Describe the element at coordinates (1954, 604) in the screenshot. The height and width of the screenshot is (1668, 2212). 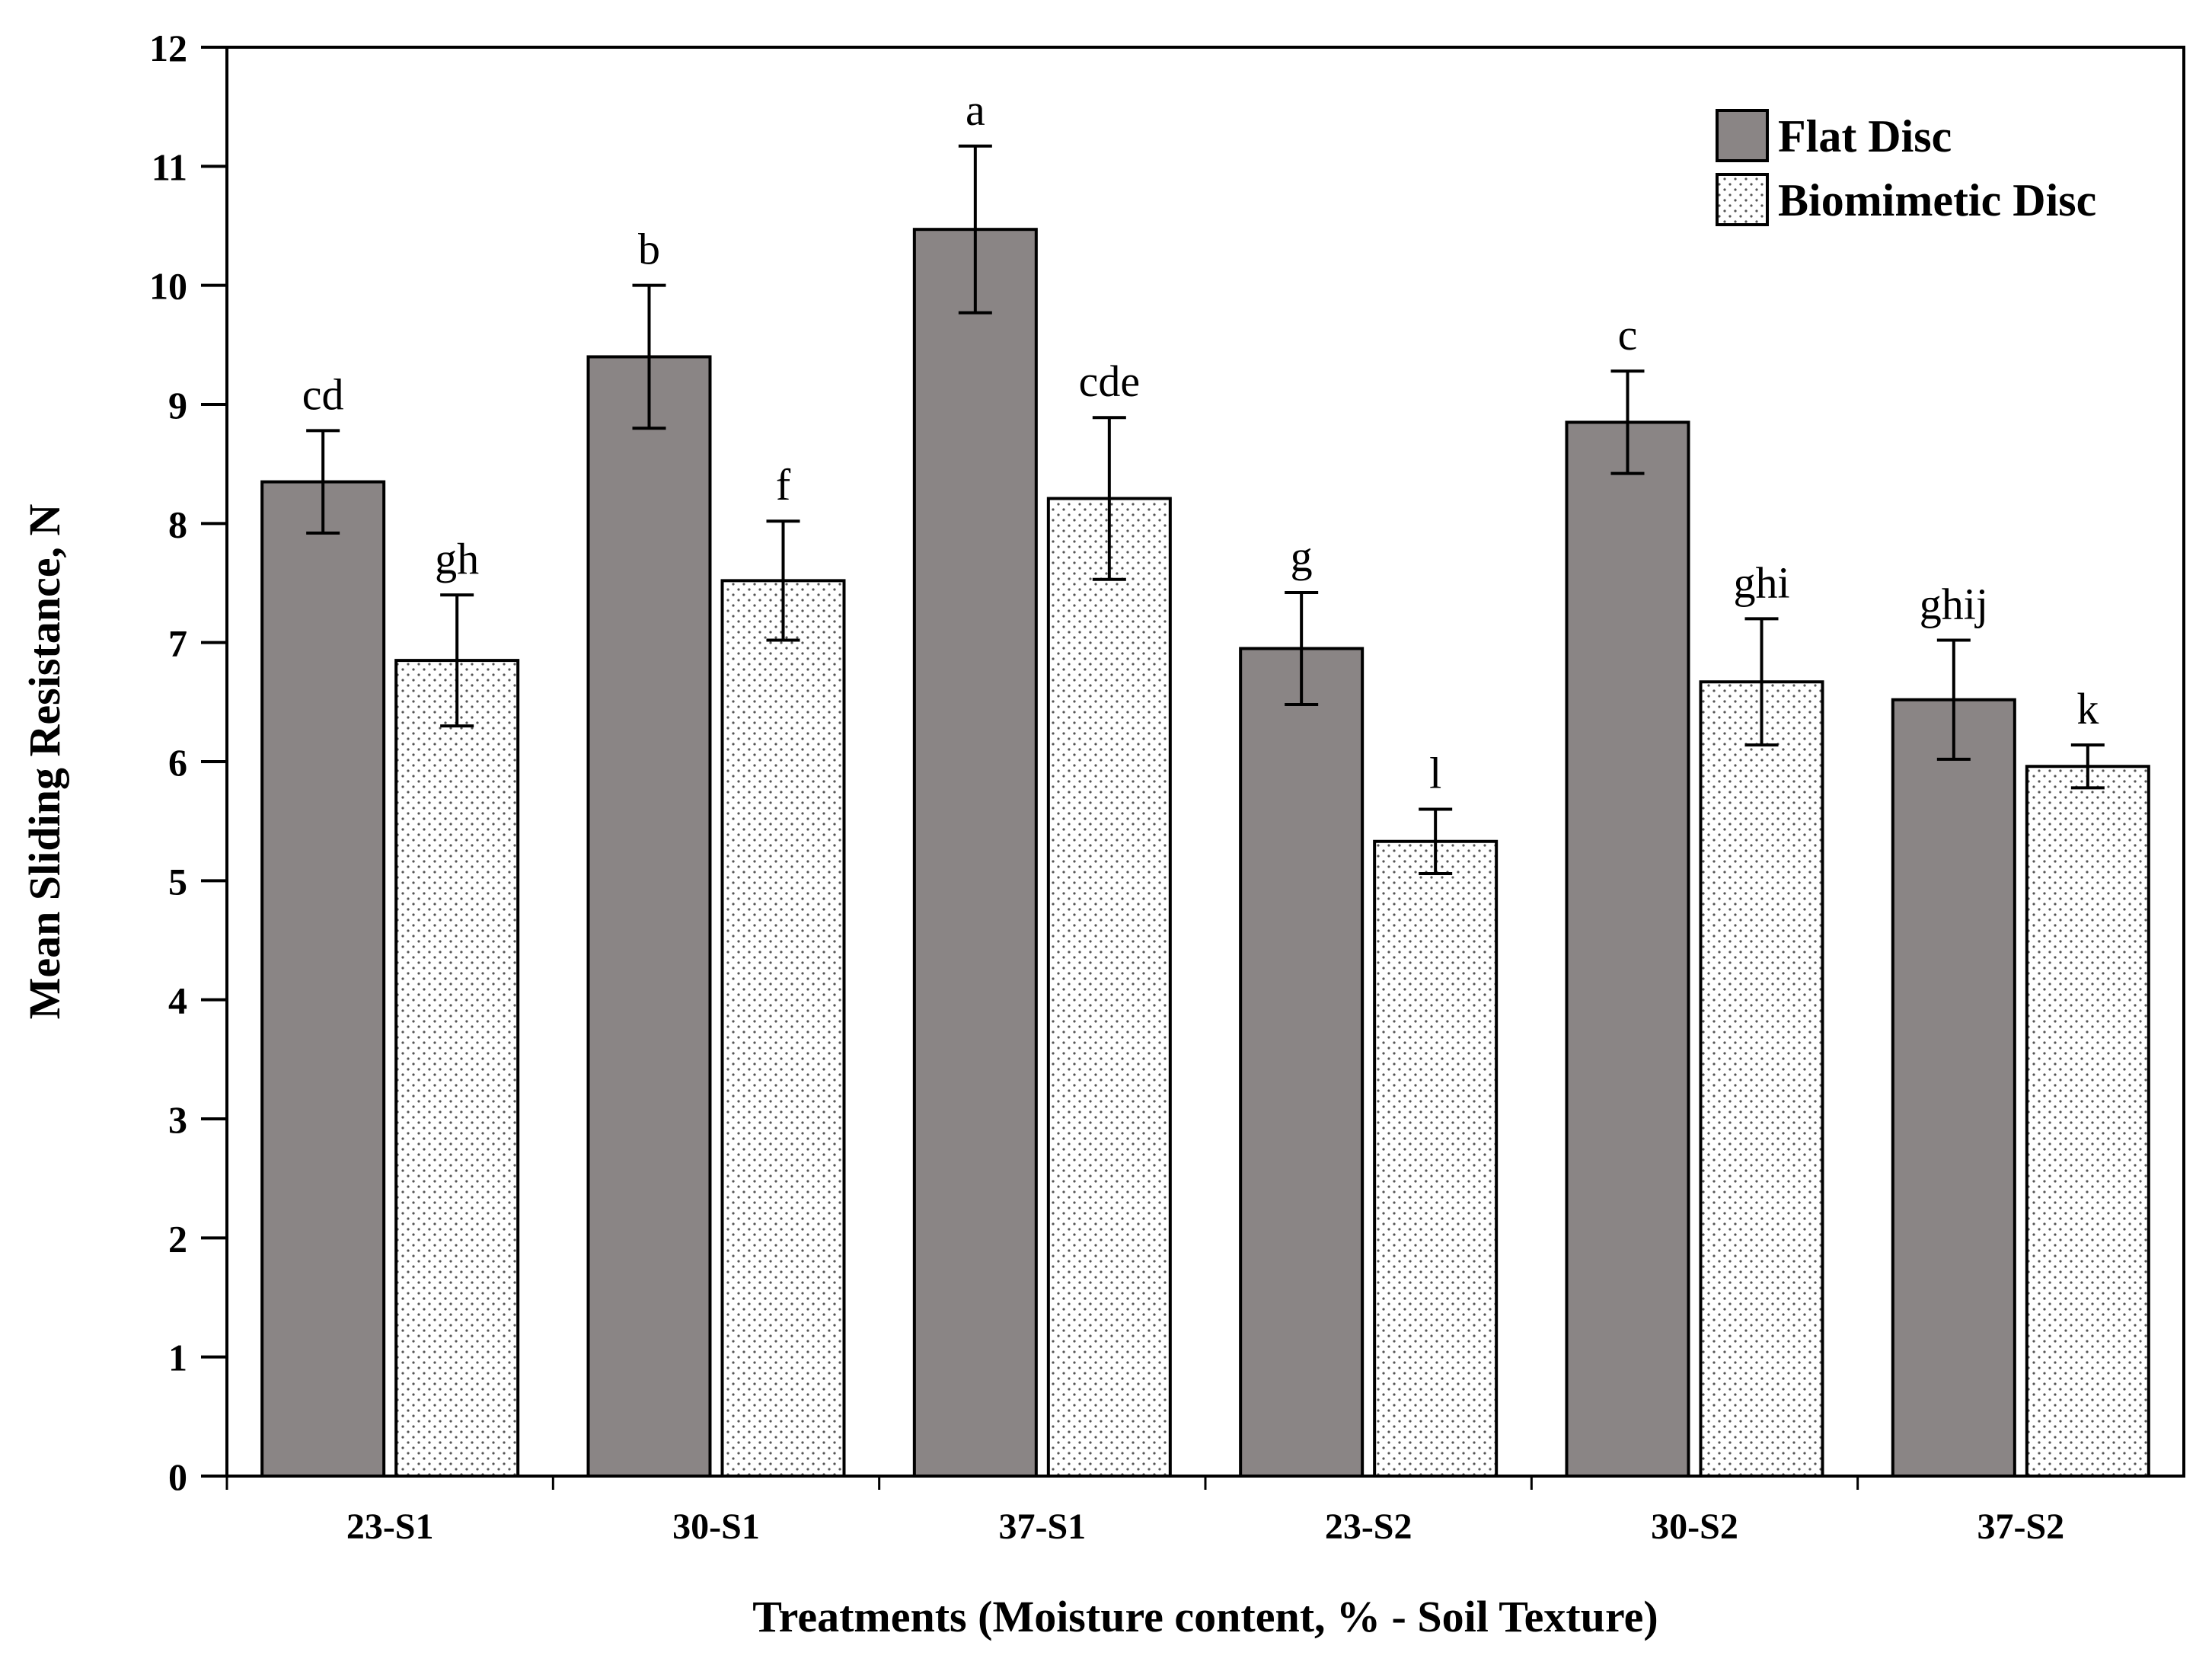
I see `significance-letter: ghij` at that location.